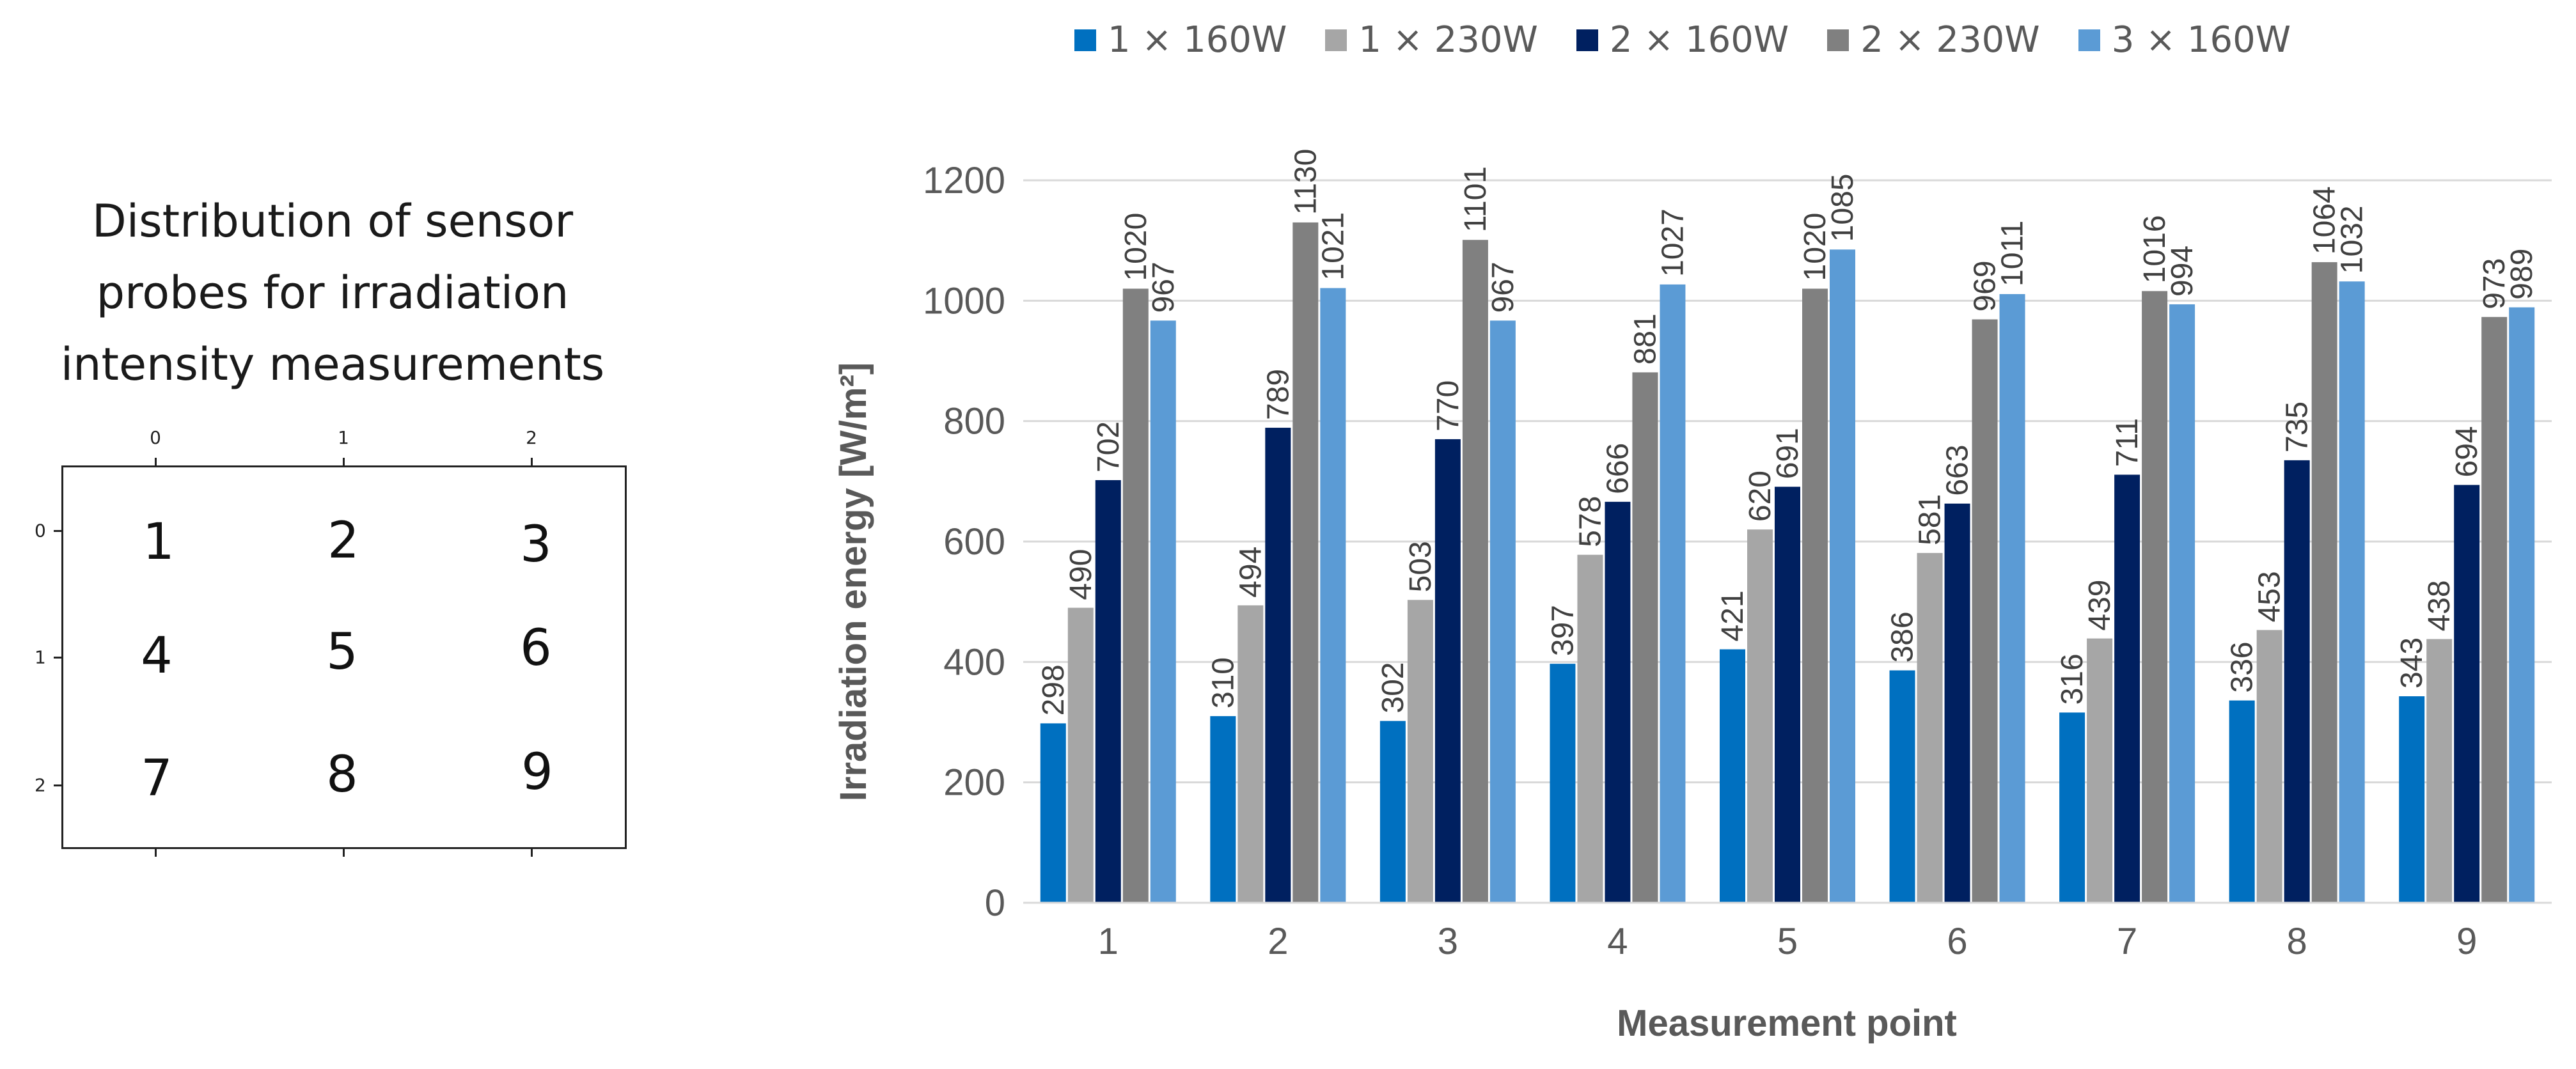 The height and width of the screenshot is (1069, 2576). Describe the element at coordinates (1333, 247) in the screenshot. I see `data-label: 1021` at that location.